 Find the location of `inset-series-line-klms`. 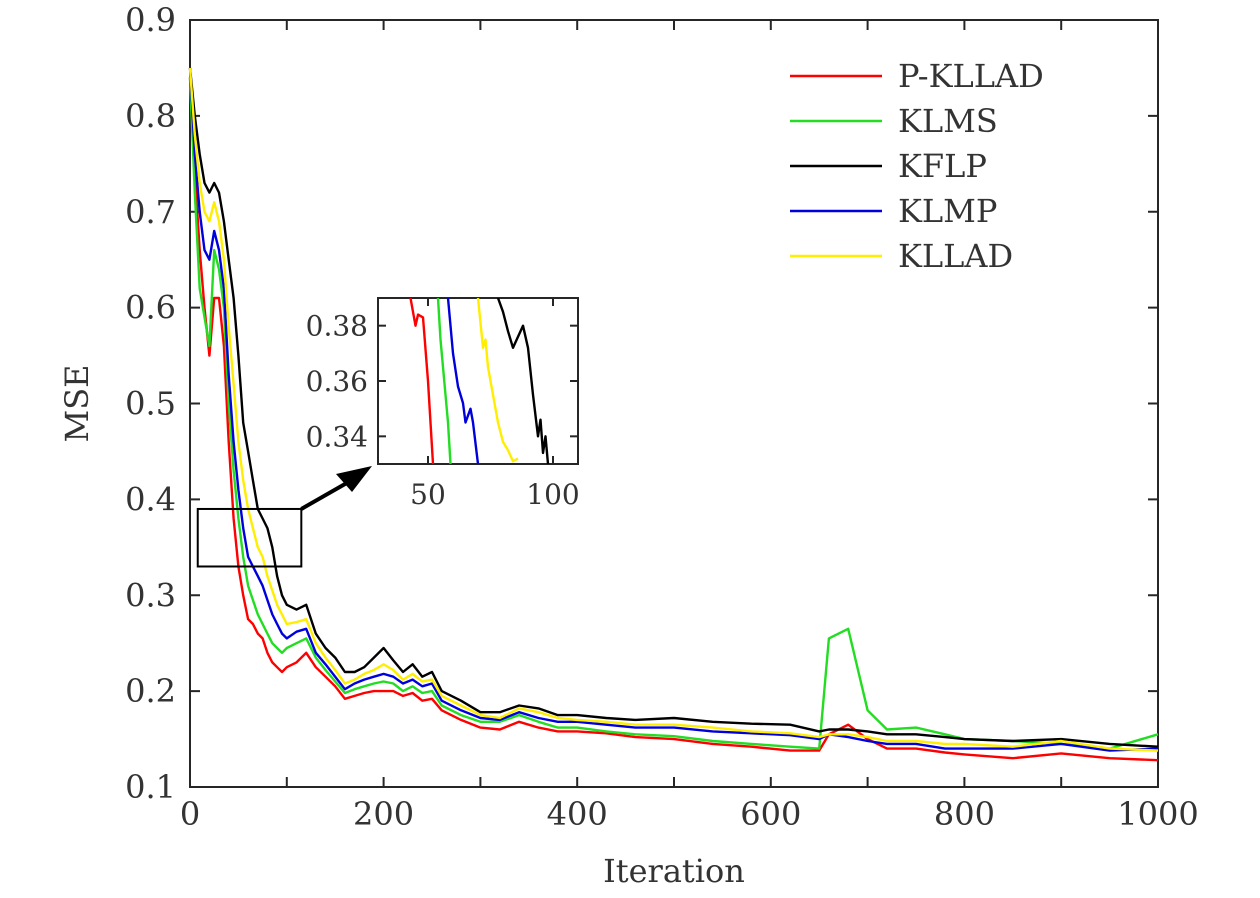

inset-series-line-klms is located at coordinates (444, 381).